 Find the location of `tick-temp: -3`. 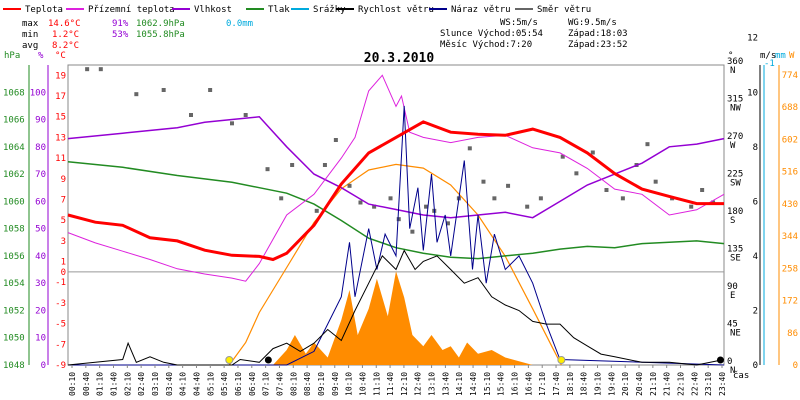

tick-temp: -3 is located at coordinates (60, 304).